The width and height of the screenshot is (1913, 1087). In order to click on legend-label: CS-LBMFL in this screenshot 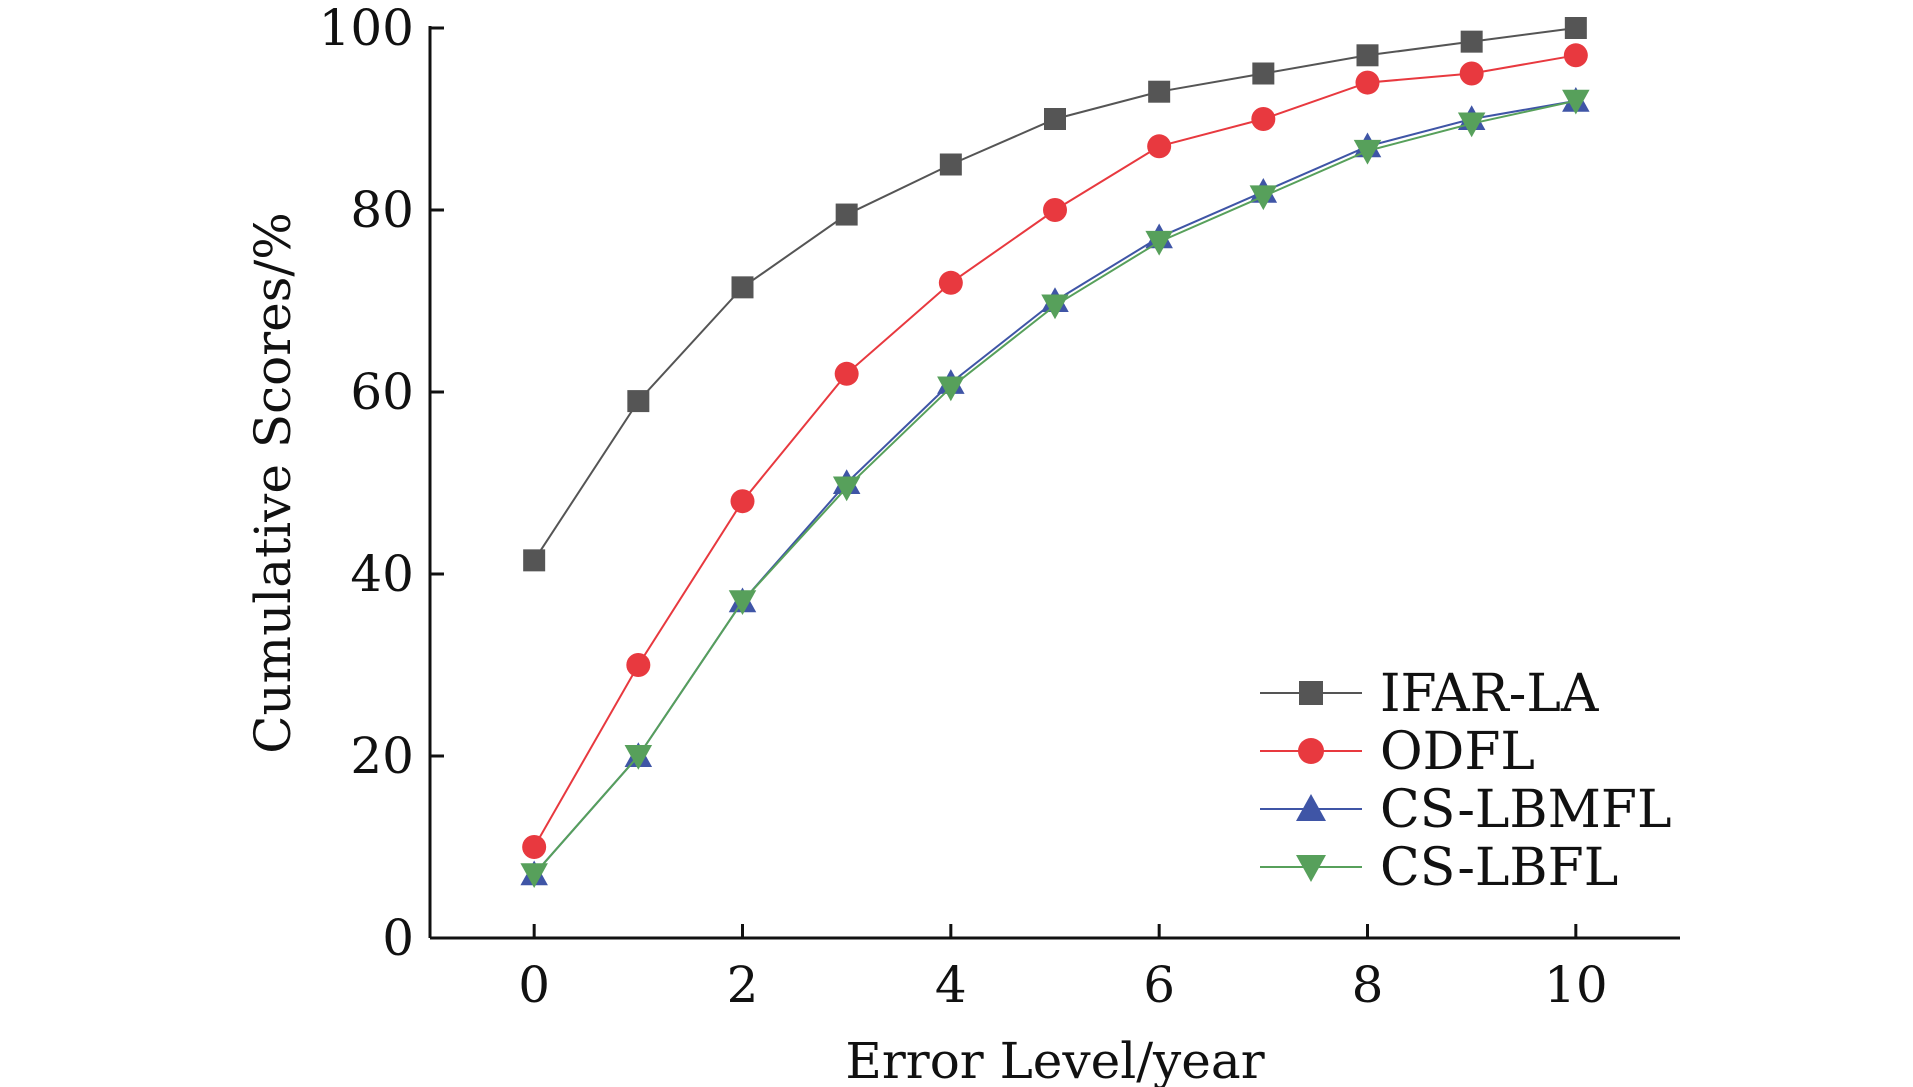, I will do `click(1525, 810)`.